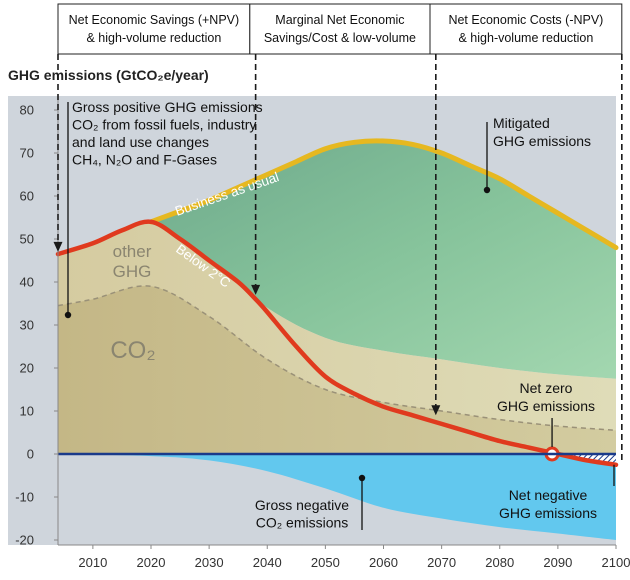 The width and height of the screenshot is (630, 580). I want to click on co2-region-label: CO₂, so click(132, 350).